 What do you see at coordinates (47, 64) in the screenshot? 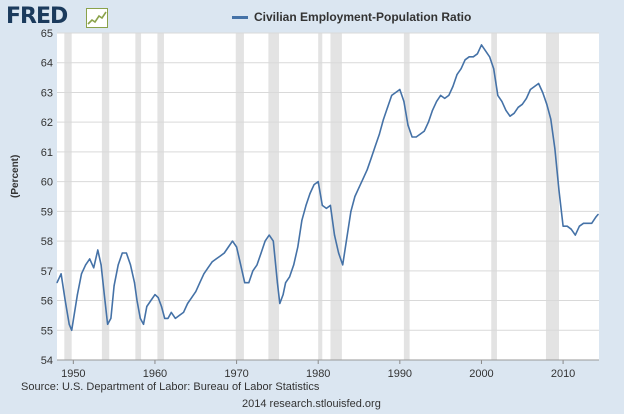
I see `y-tick-label: 64` at bounding box center [47, 64].